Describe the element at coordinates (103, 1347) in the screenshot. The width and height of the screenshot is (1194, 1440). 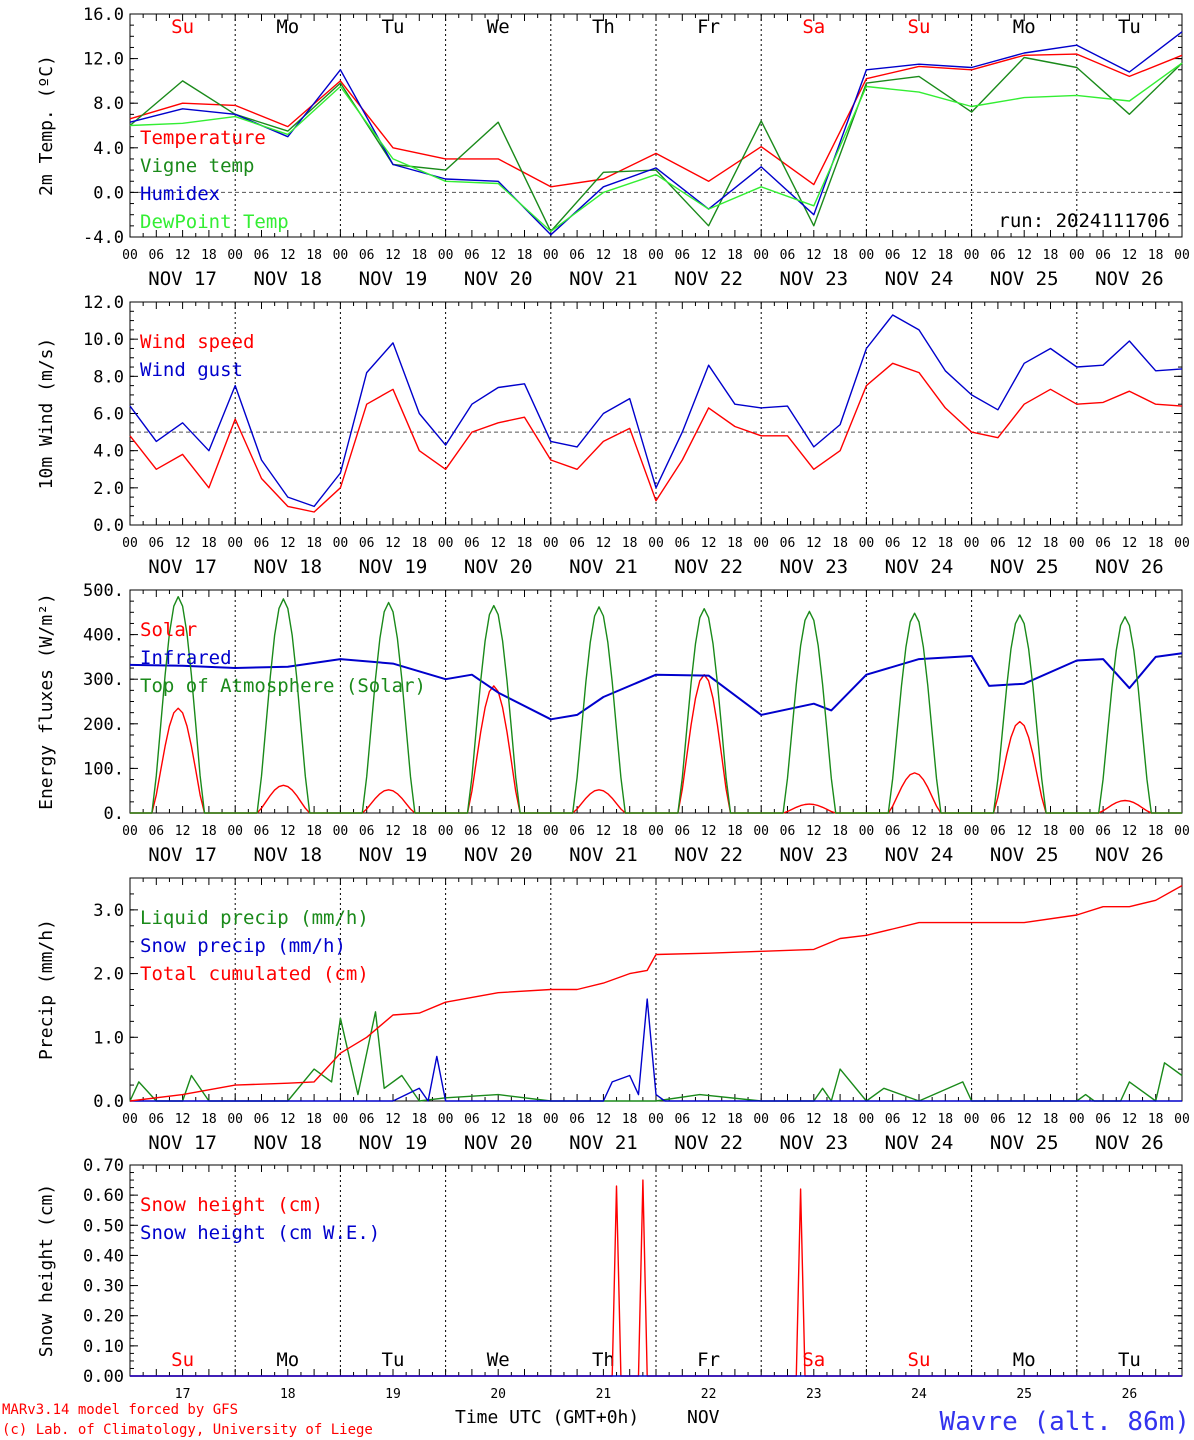
I see `y-tick-label: 0.10` at that location.